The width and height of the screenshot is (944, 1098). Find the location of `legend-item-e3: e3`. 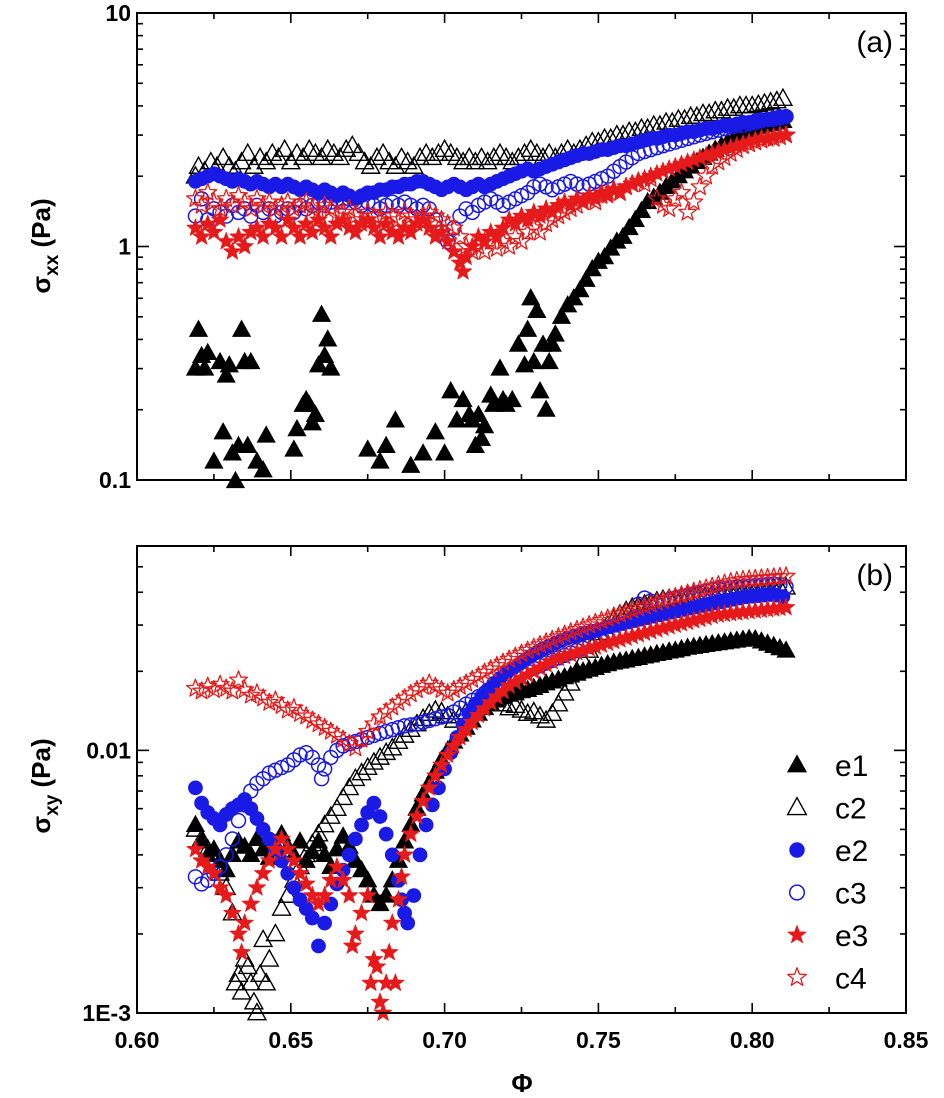

legend-item-e3: e3 is located at coordinates (827, 936).